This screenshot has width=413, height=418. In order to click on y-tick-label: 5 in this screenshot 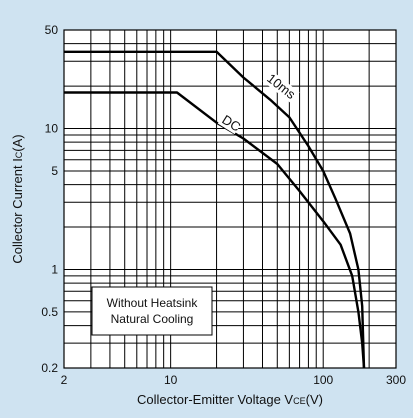, I will do `click(54, 171)`.